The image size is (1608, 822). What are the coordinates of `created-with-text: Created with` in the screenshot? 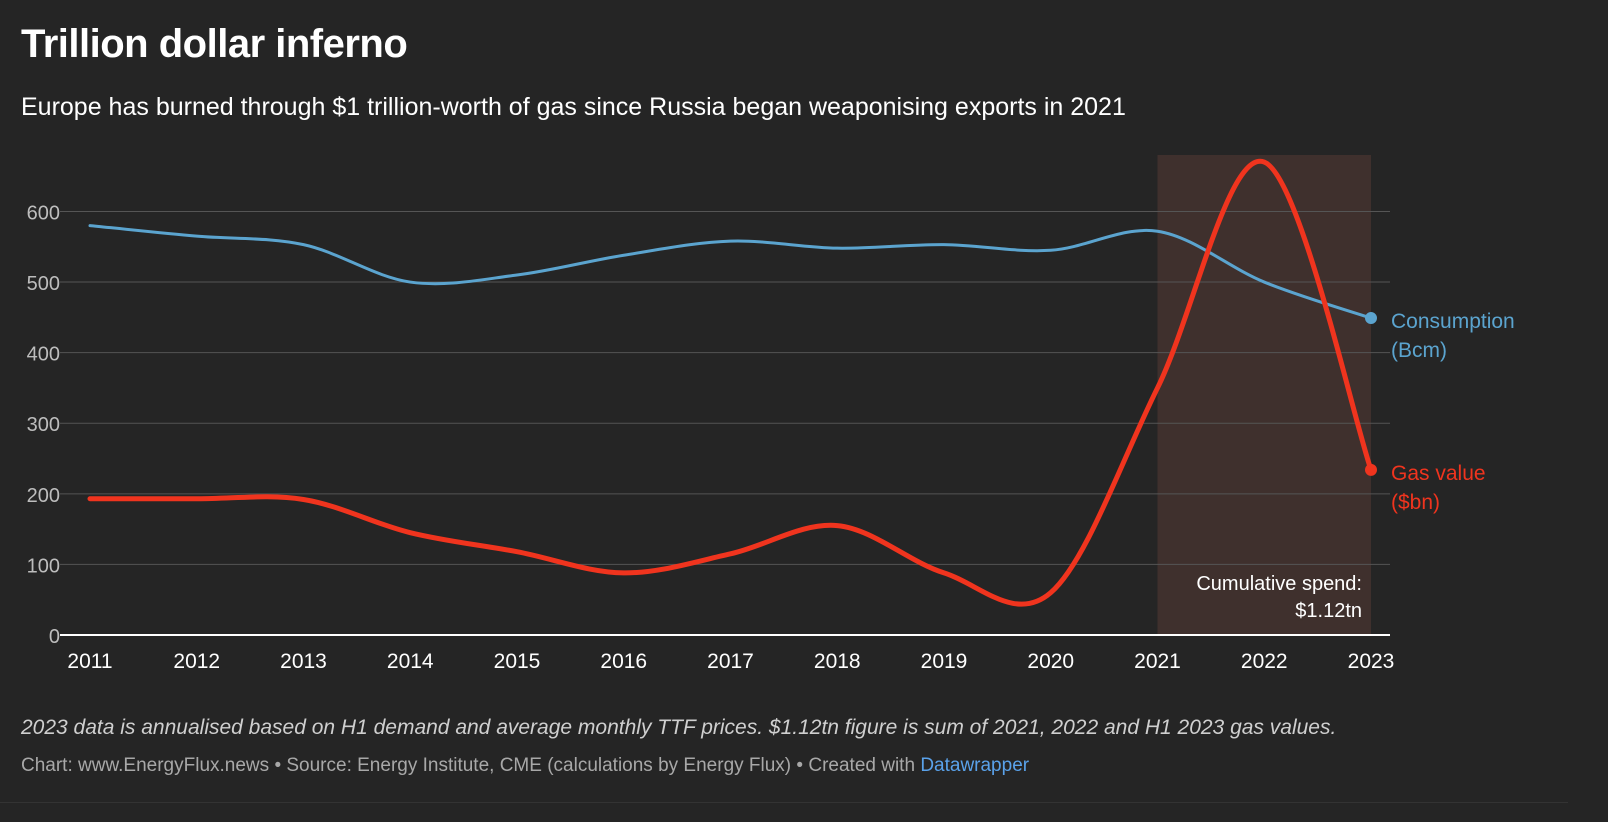 It's located at (862, 765).